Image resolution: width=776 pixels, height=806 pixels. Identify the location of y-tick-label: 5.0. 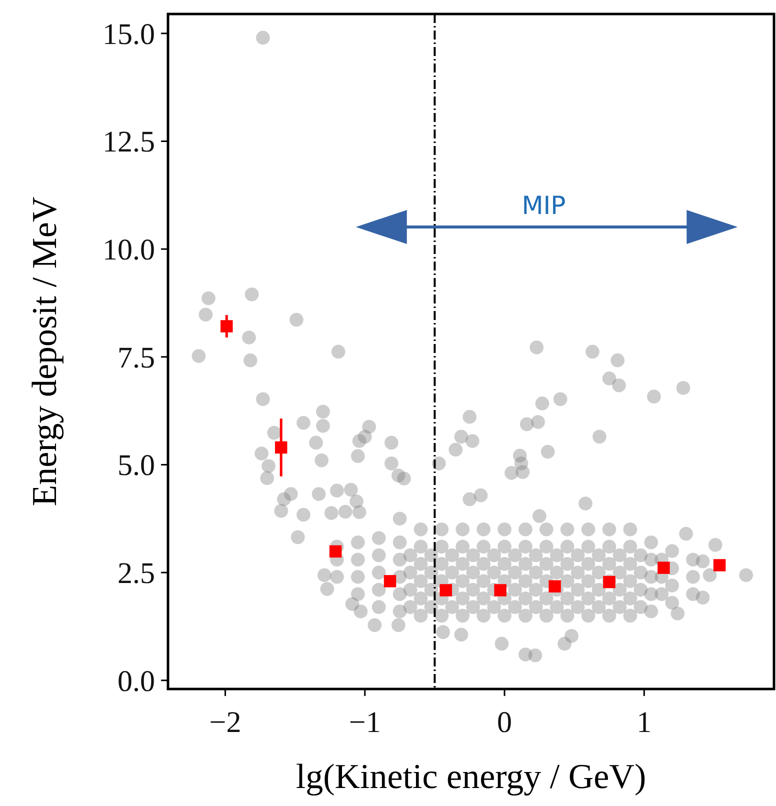
(136, 465).